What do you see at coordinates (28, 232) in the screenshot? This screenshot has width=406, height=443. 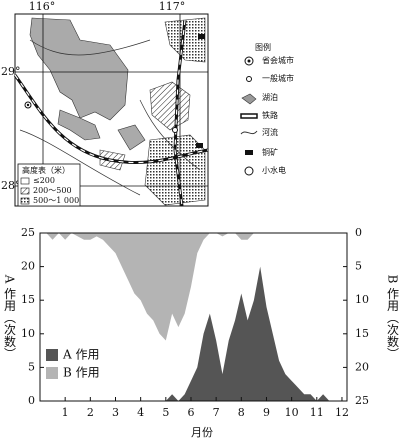 I see `y-tick-label: 25` at bounding box center [28, 232].